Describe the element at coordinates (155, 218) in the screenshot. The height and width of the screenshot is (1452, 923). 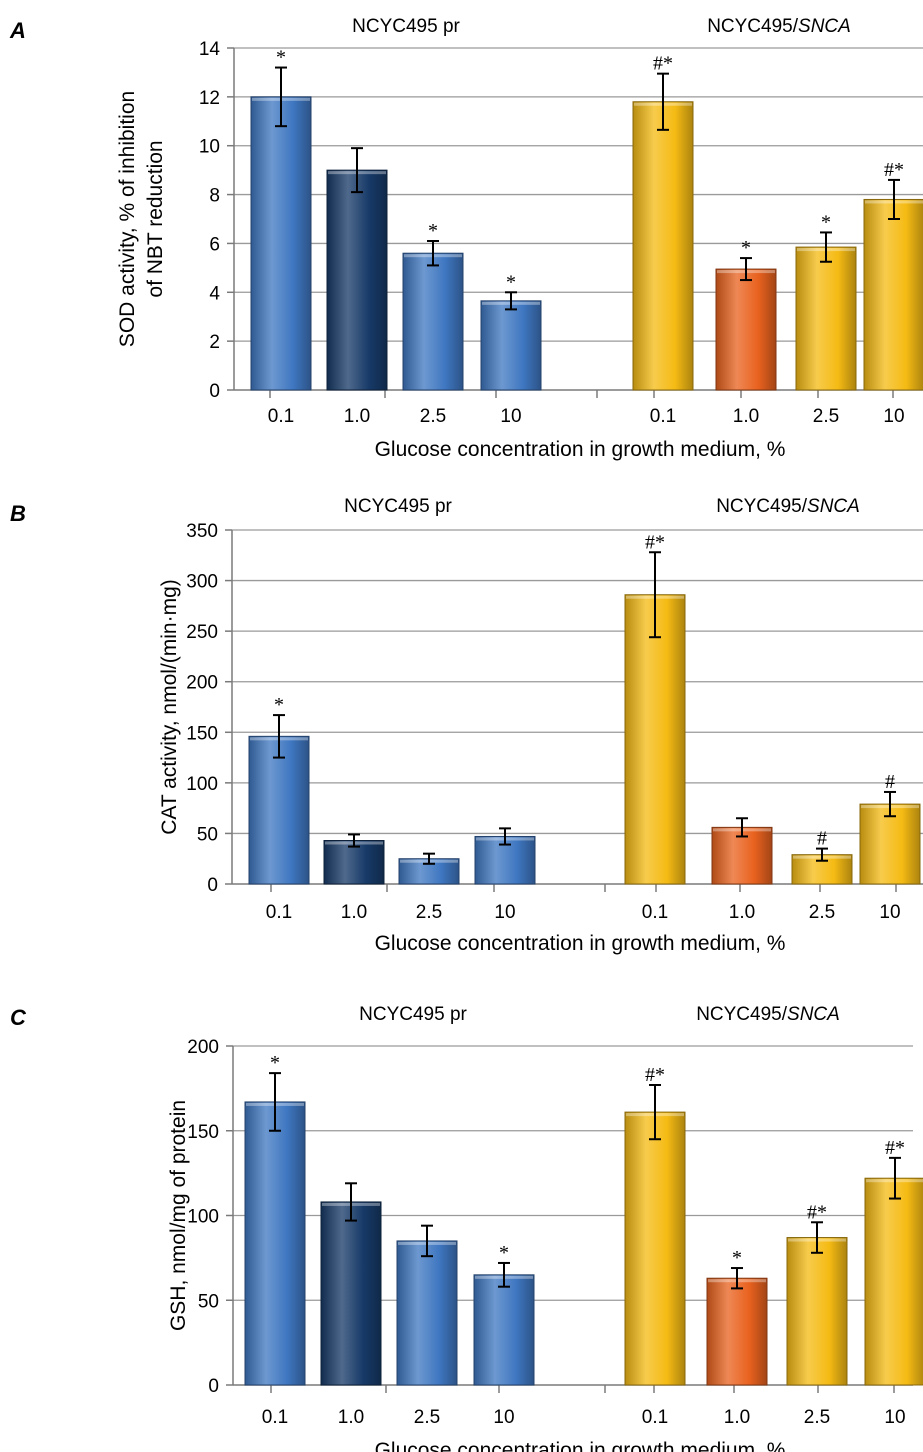
I see `y-axis-title: of NBT reduction` at that location.